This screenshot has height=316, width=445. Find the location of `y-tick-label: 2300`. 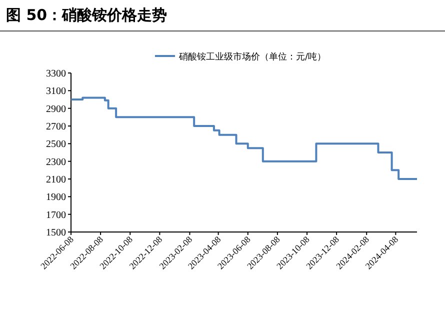

y-tick-label: 2300 is located at coordinates (56, 162).